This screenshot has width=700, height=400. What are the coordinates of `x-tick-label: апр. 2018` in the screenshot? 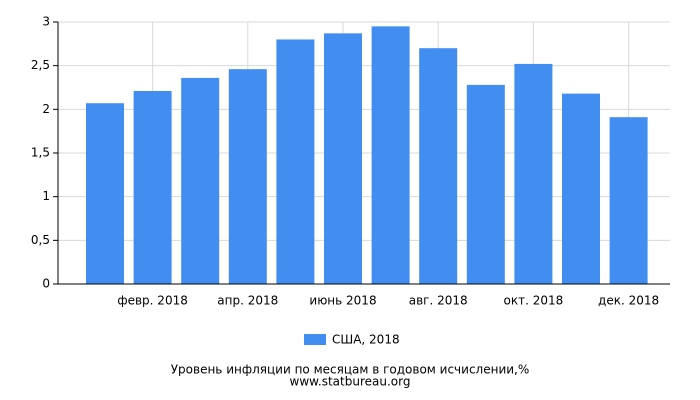 It's located at (247, 301).